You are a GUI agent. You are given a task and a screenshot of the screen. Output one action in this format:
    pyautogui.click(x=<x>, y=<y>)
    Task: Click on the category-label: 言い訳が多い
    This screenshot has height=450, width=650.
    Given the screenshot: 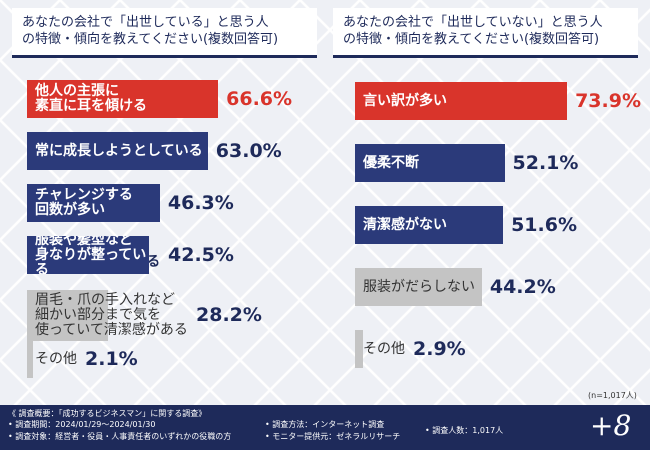 What is the action you would take?
    pyautogui.click(x=405, y=100)
    